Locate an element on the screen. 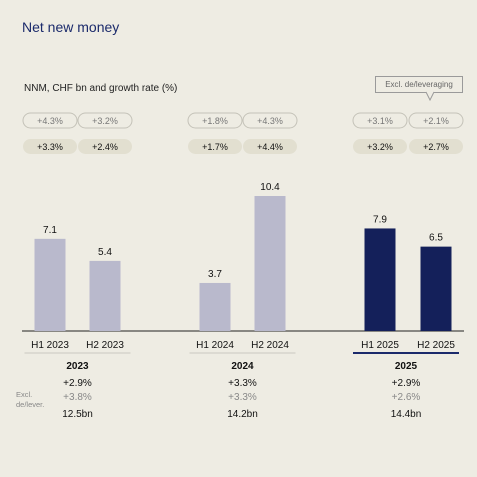  year-label: 2023 is located at coordinates (77, 366).